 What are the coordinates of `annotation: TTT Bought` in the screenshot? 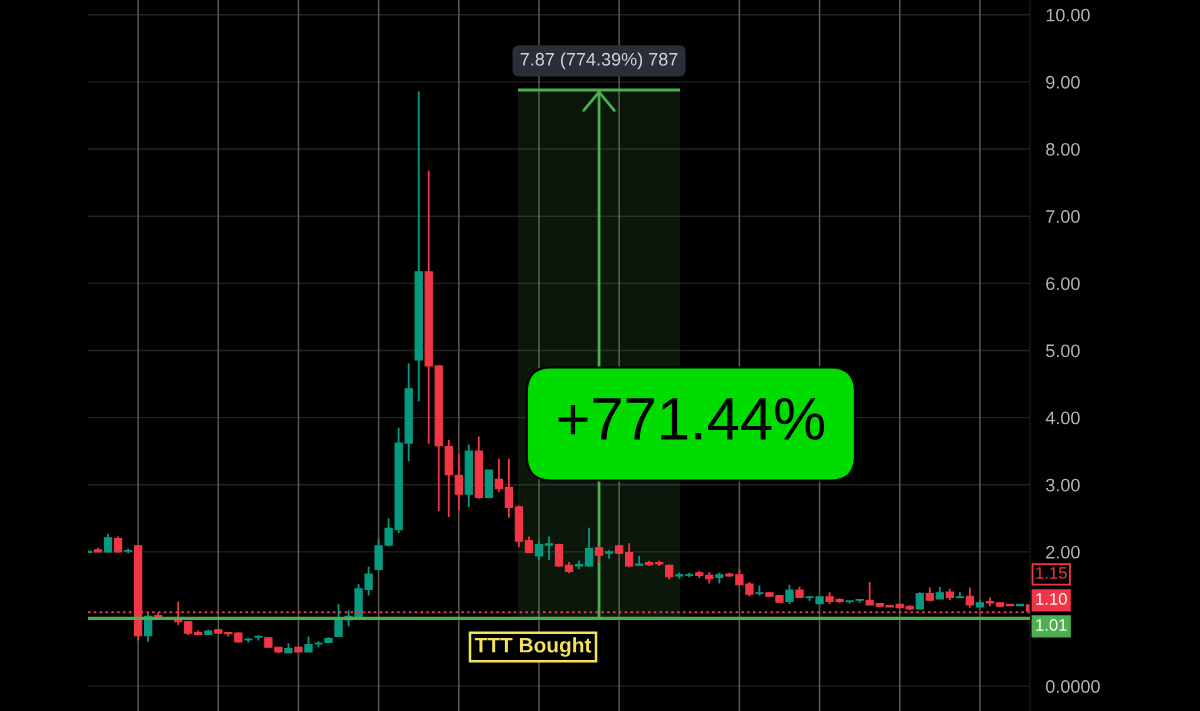 It's located at (533, 647).